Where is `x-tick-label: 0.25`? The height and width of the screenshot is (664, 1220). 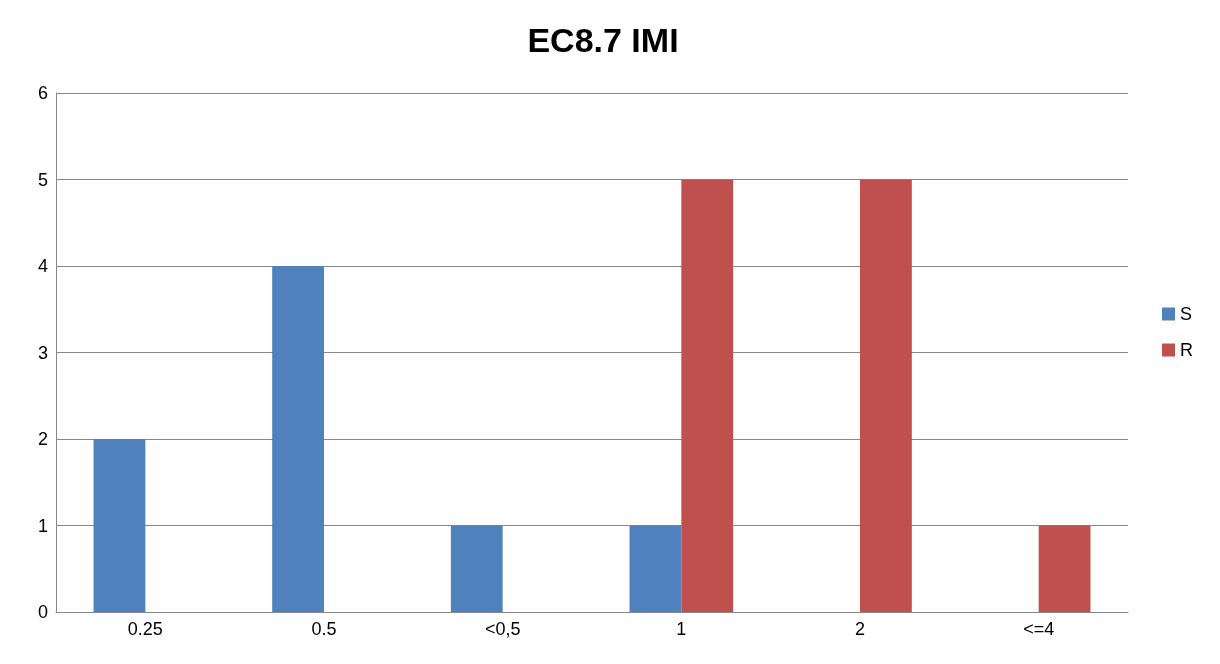 x-tick-label: 0.25 is located at coordinates (145, 629).